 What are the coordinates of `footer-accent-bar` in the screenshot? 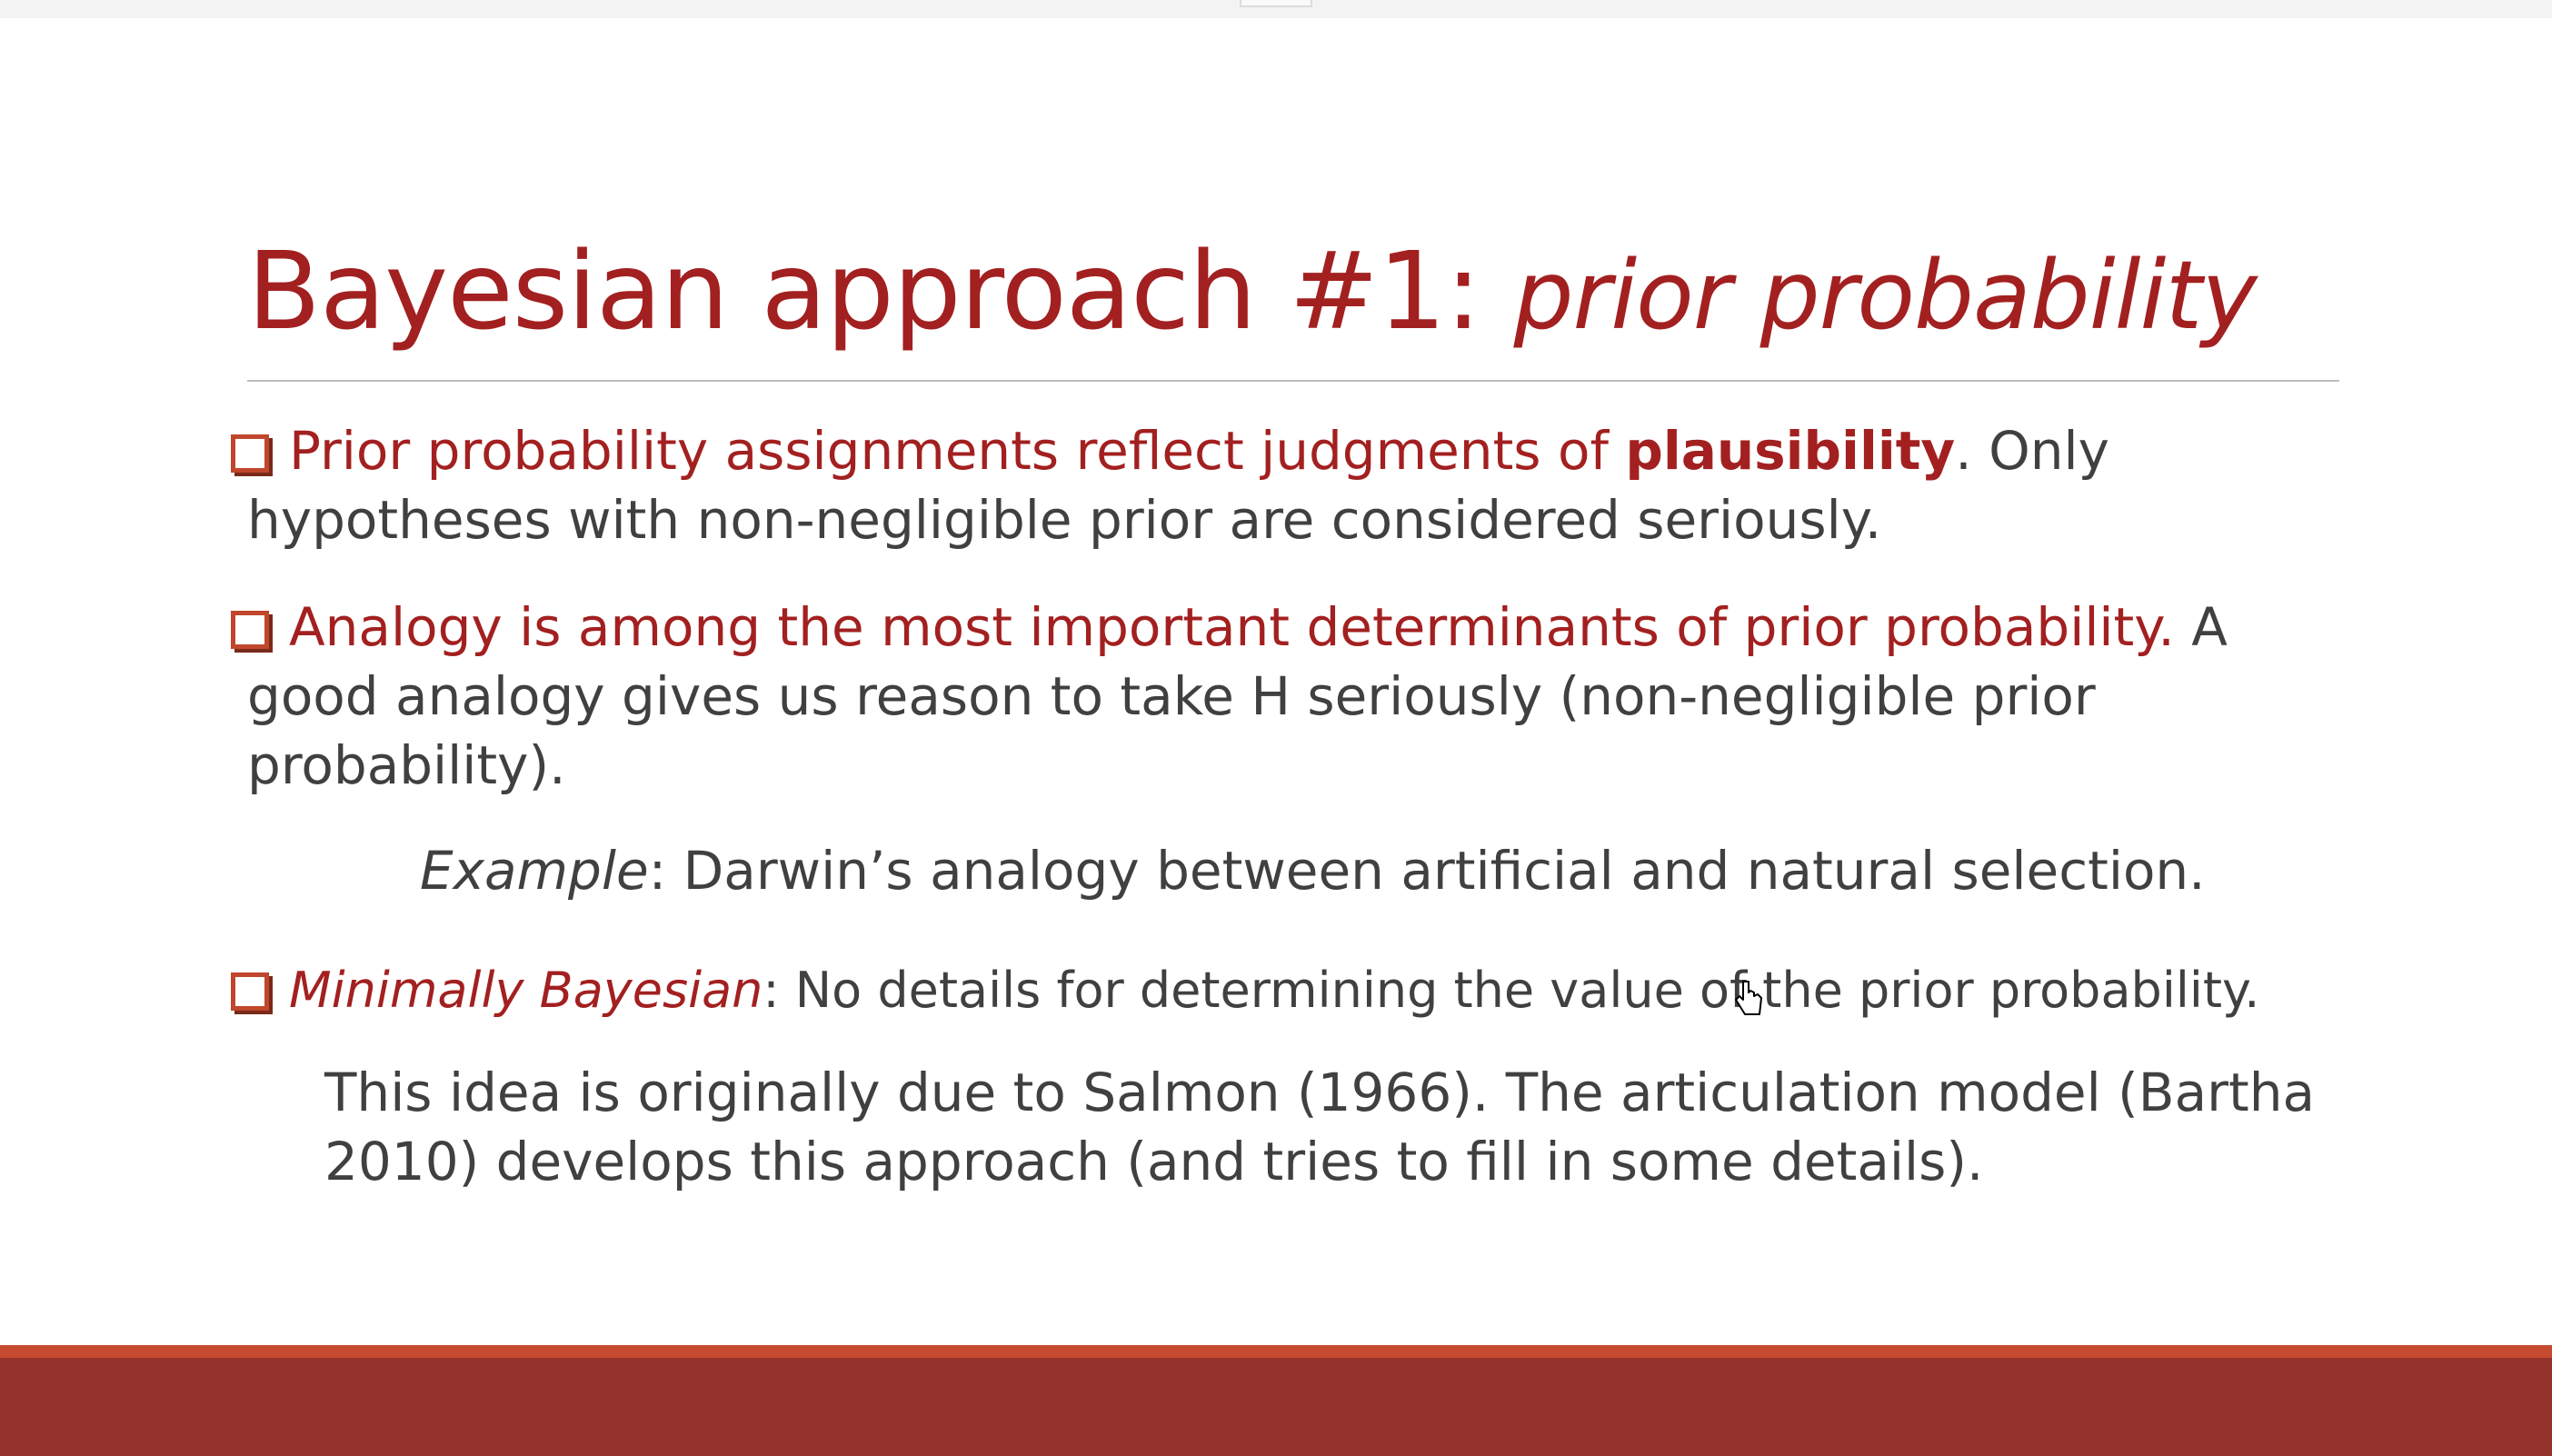 It's located at (1276, 1352).